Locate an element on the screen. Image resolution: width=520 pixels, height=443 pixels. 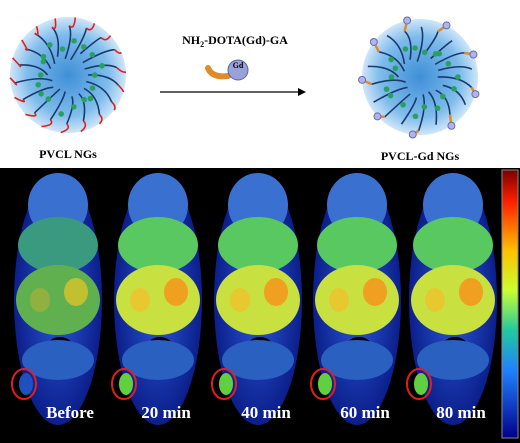
reagent-suffix: -DOTA(Gd)-GA is located at coordinates (246, 40).